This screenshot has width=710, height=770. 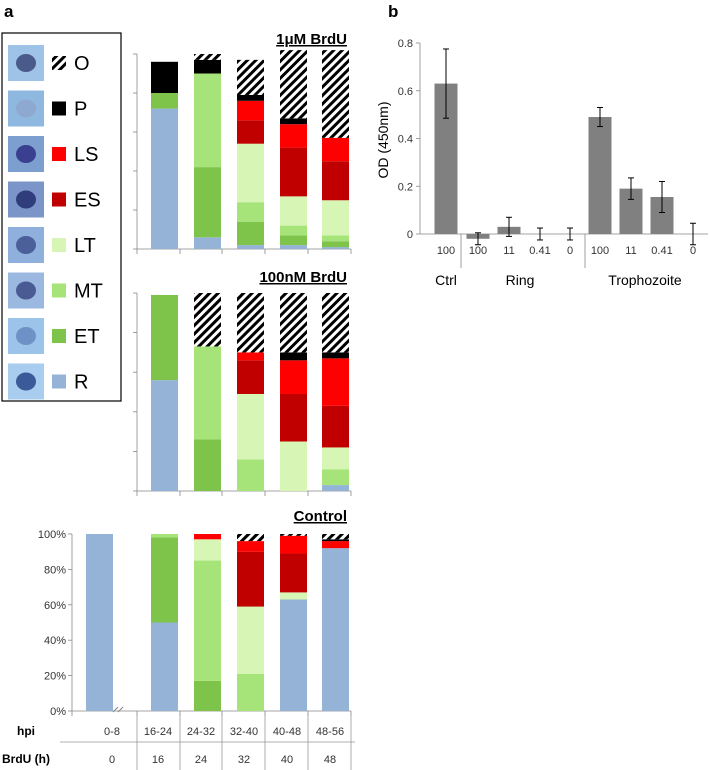 What do you see at coordinates (55, 641) in the screenshot?
I see `y-tick-label: 40%` at bounding box center [55, 641].